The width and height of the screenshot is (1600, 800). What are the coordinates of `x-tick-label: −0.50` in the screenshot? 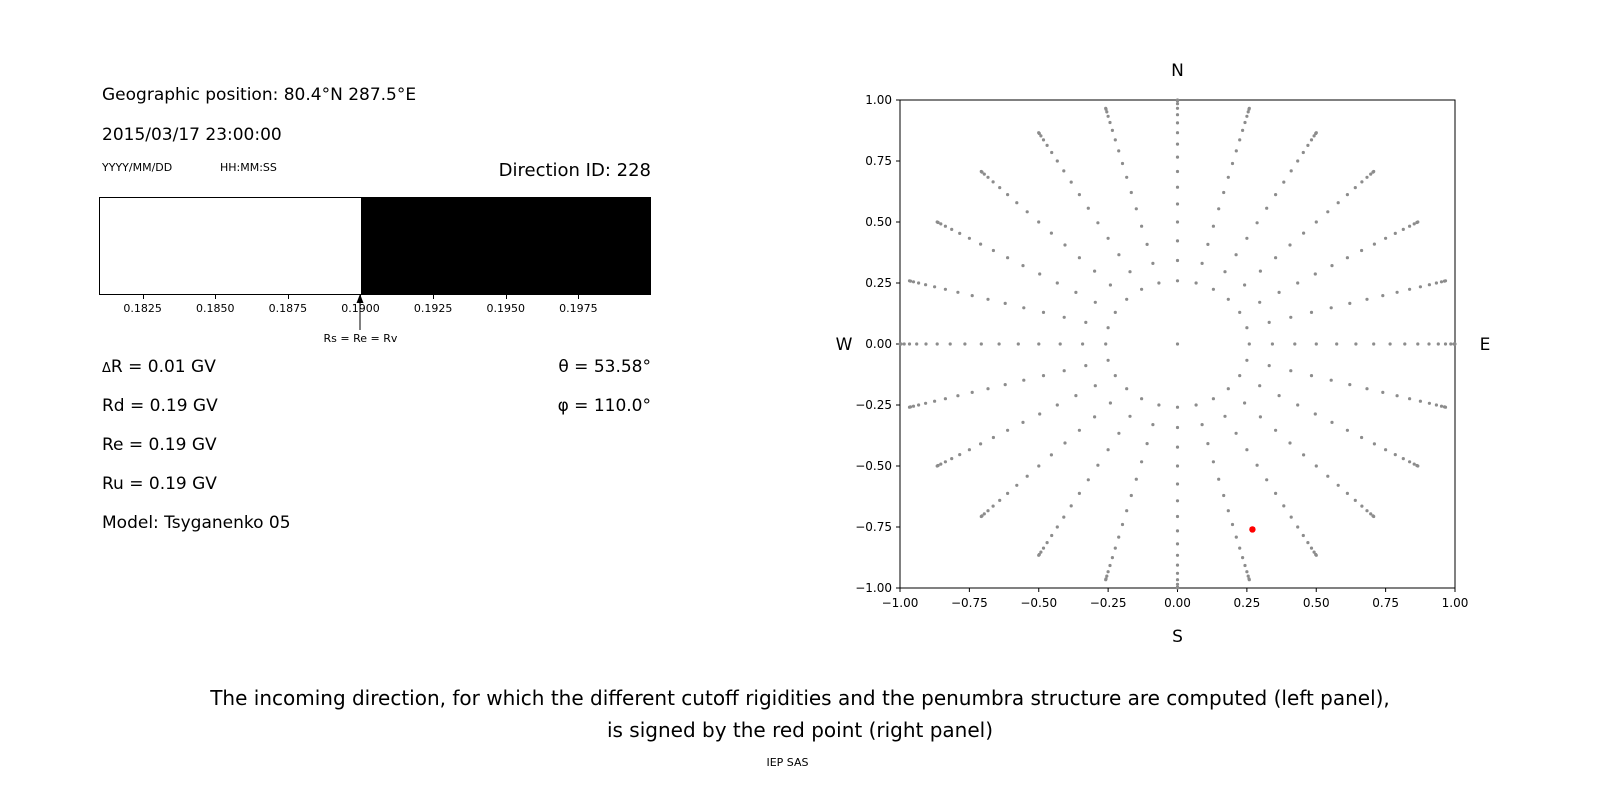 It's located at (1038, 603).